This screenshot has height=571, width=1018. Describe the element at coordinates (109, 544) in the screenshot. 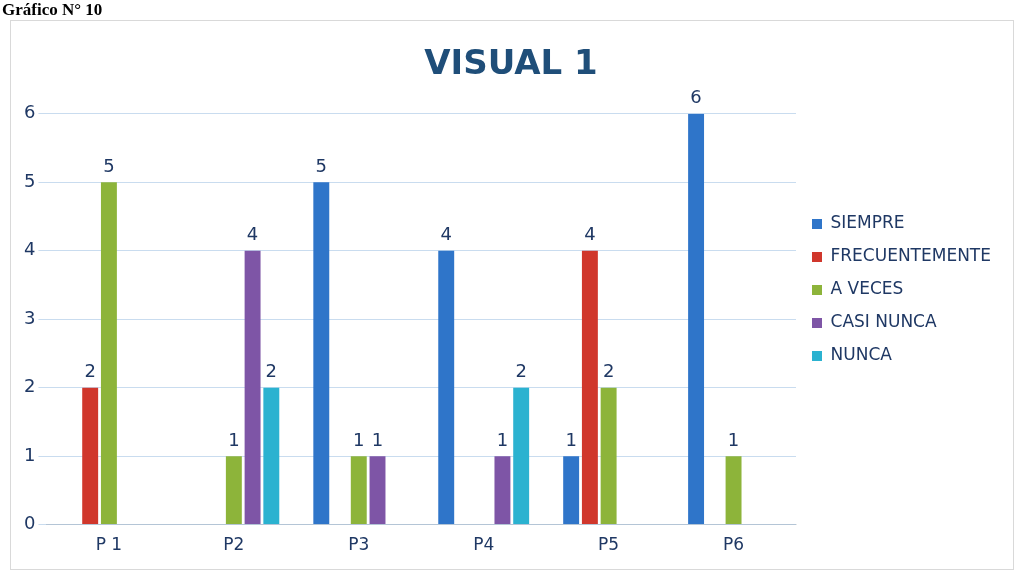

I see `x-tick-label: P 1` at that location.